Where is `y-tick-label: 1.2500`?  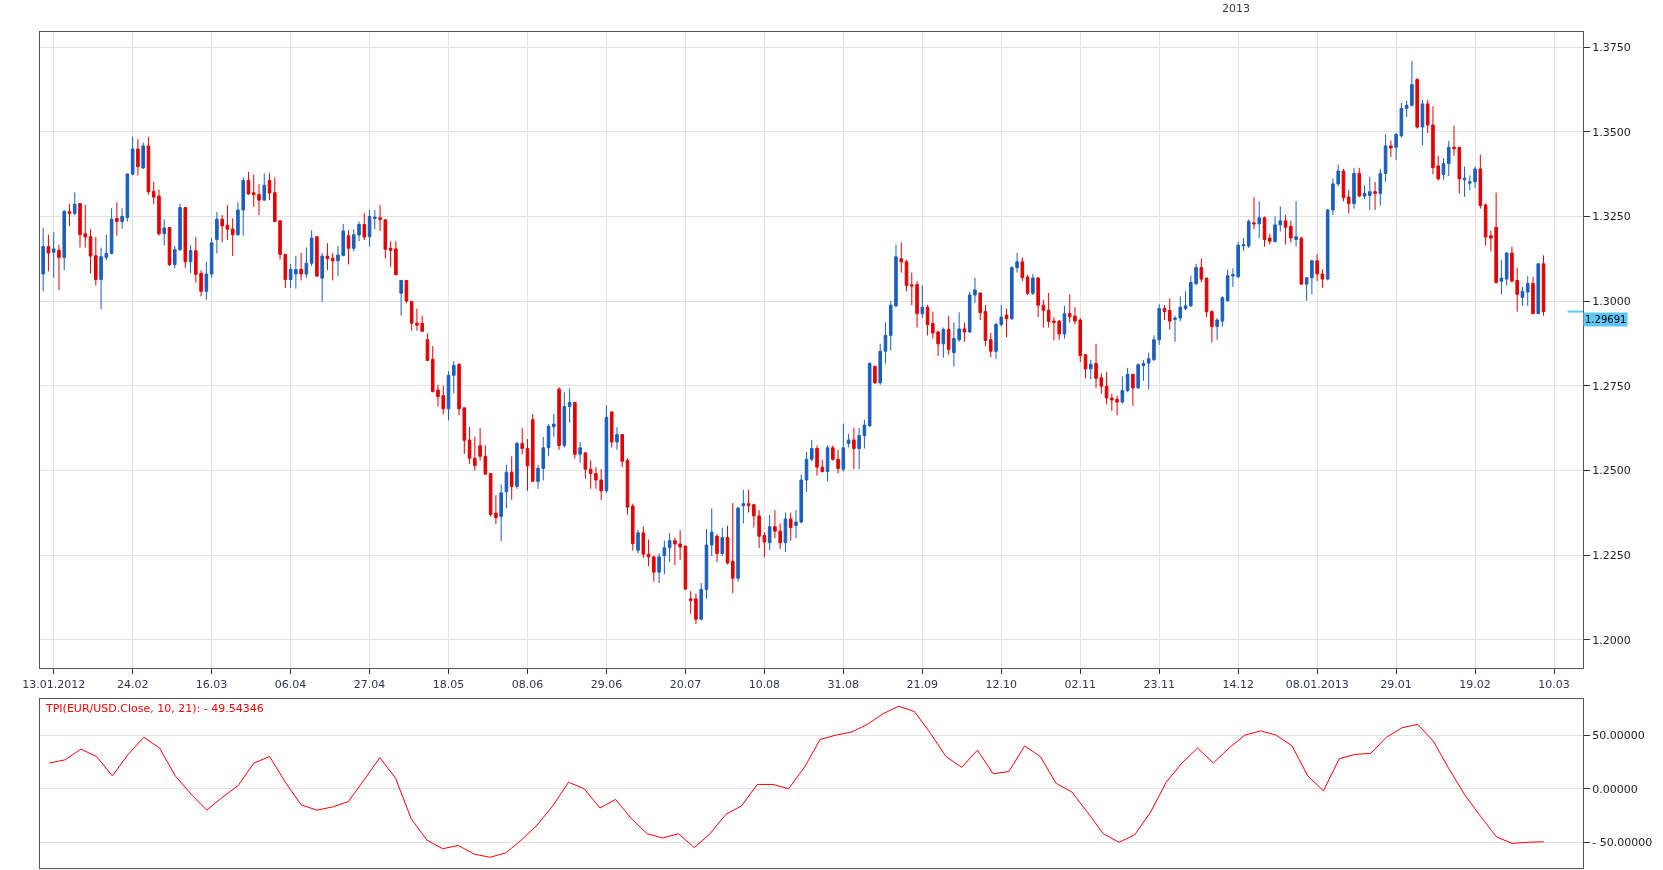
y-tick-label: 1.2500 is located at coordinates (1611, 471).